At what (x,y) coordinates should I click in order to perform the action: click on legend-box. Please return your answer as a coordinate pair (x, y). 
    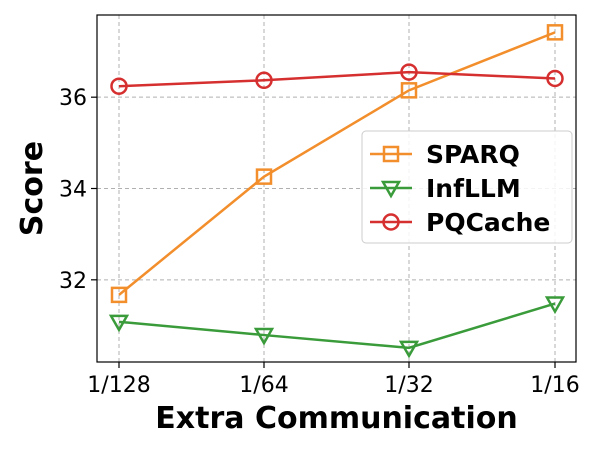
    Looking at the image, I should click on (467, 187).